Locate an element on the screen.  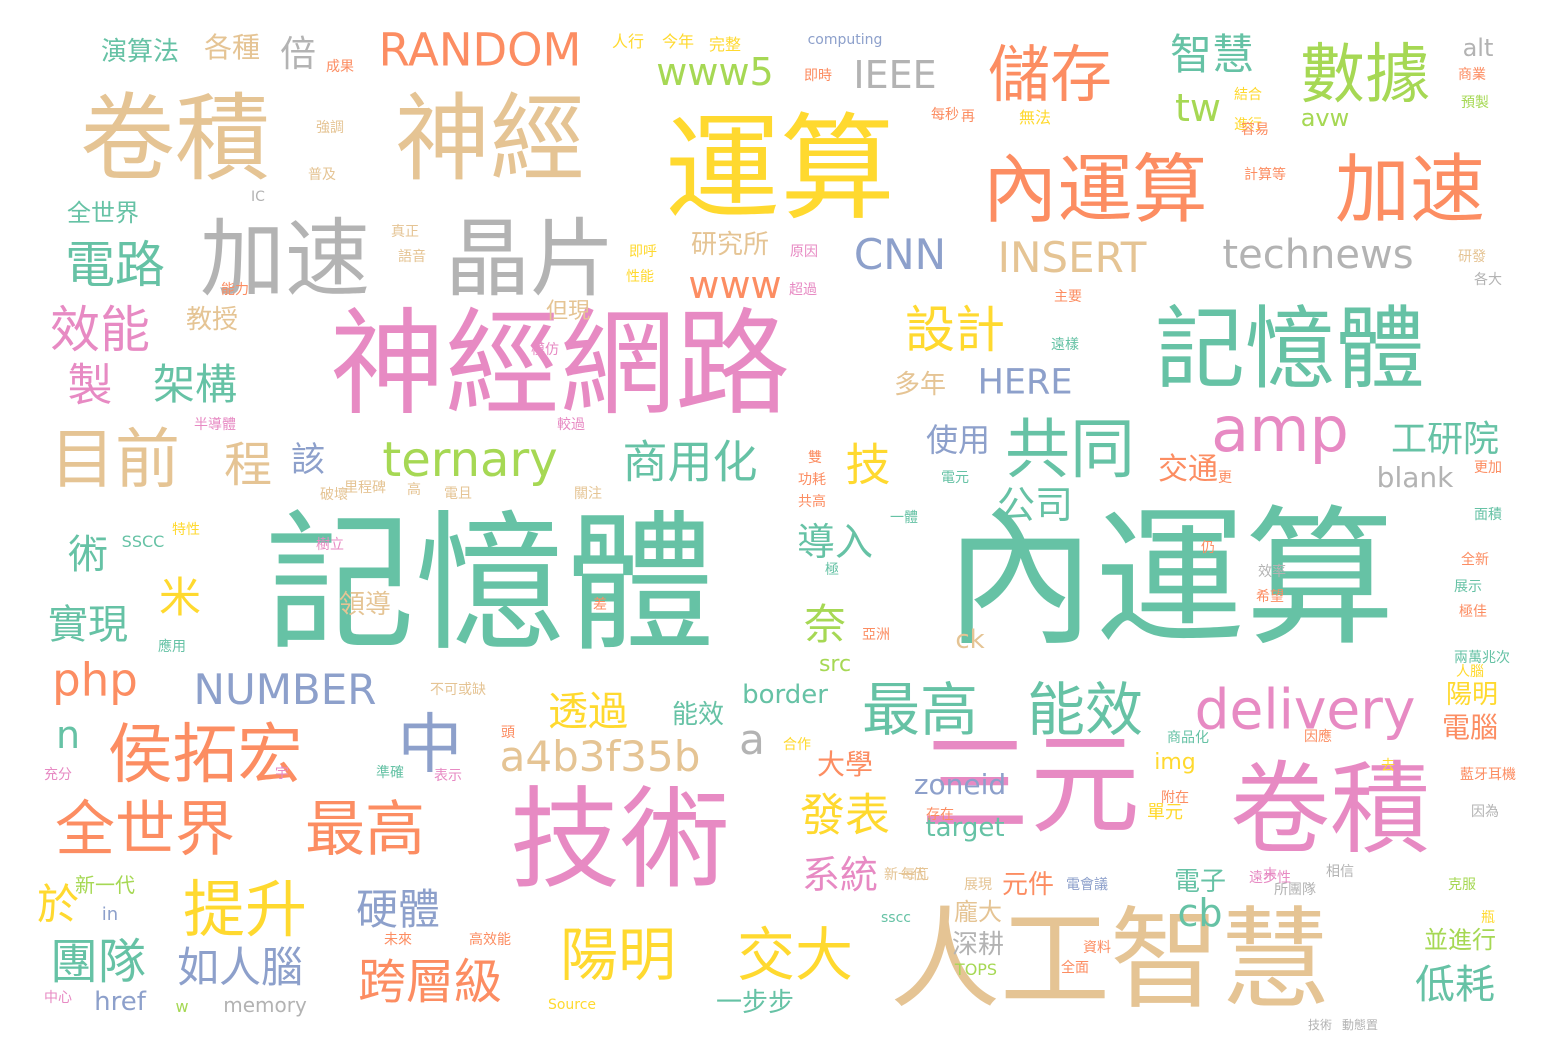
cloud-word: 性能 is located at coordinates (640, 277).